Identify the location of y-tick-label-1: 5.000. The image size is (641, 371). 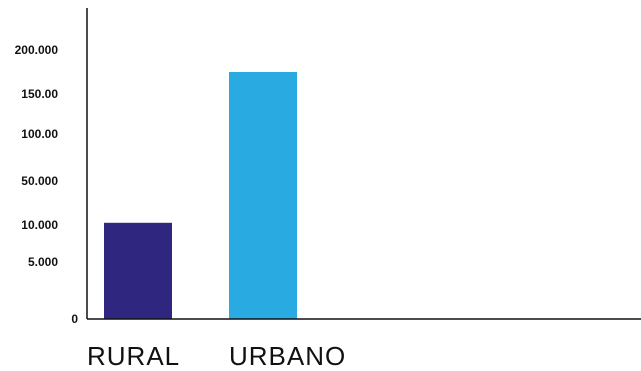
(43, 262).